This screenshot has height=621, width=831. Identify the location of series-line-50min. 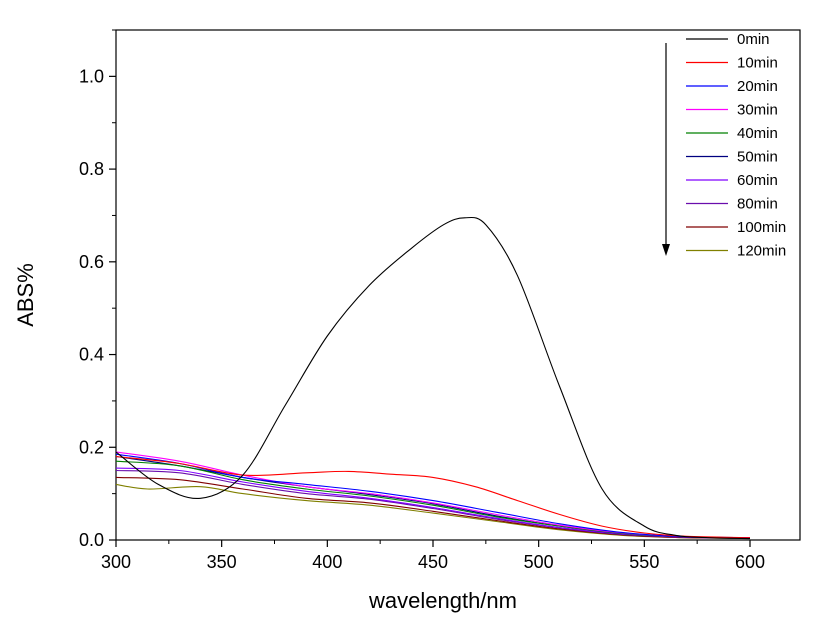
(433, 497).